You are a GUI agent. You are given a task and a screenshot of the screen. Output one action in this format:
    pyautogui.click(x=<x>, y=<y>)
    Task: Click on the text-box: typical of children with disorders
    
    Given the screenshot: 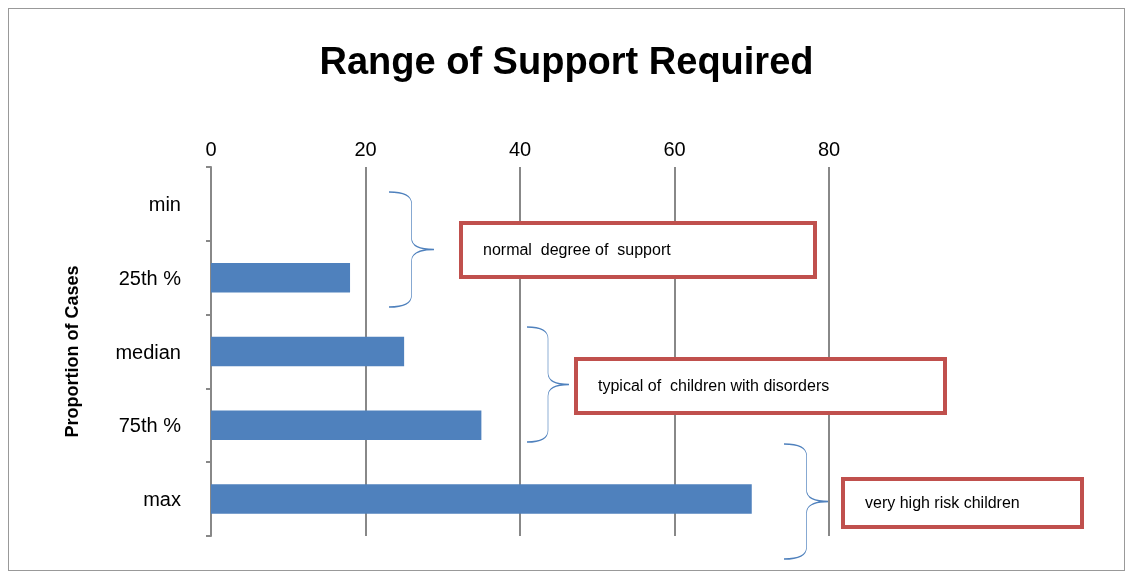 What is the action you would take?
    pyautogui.click(x=760, y=386)
    